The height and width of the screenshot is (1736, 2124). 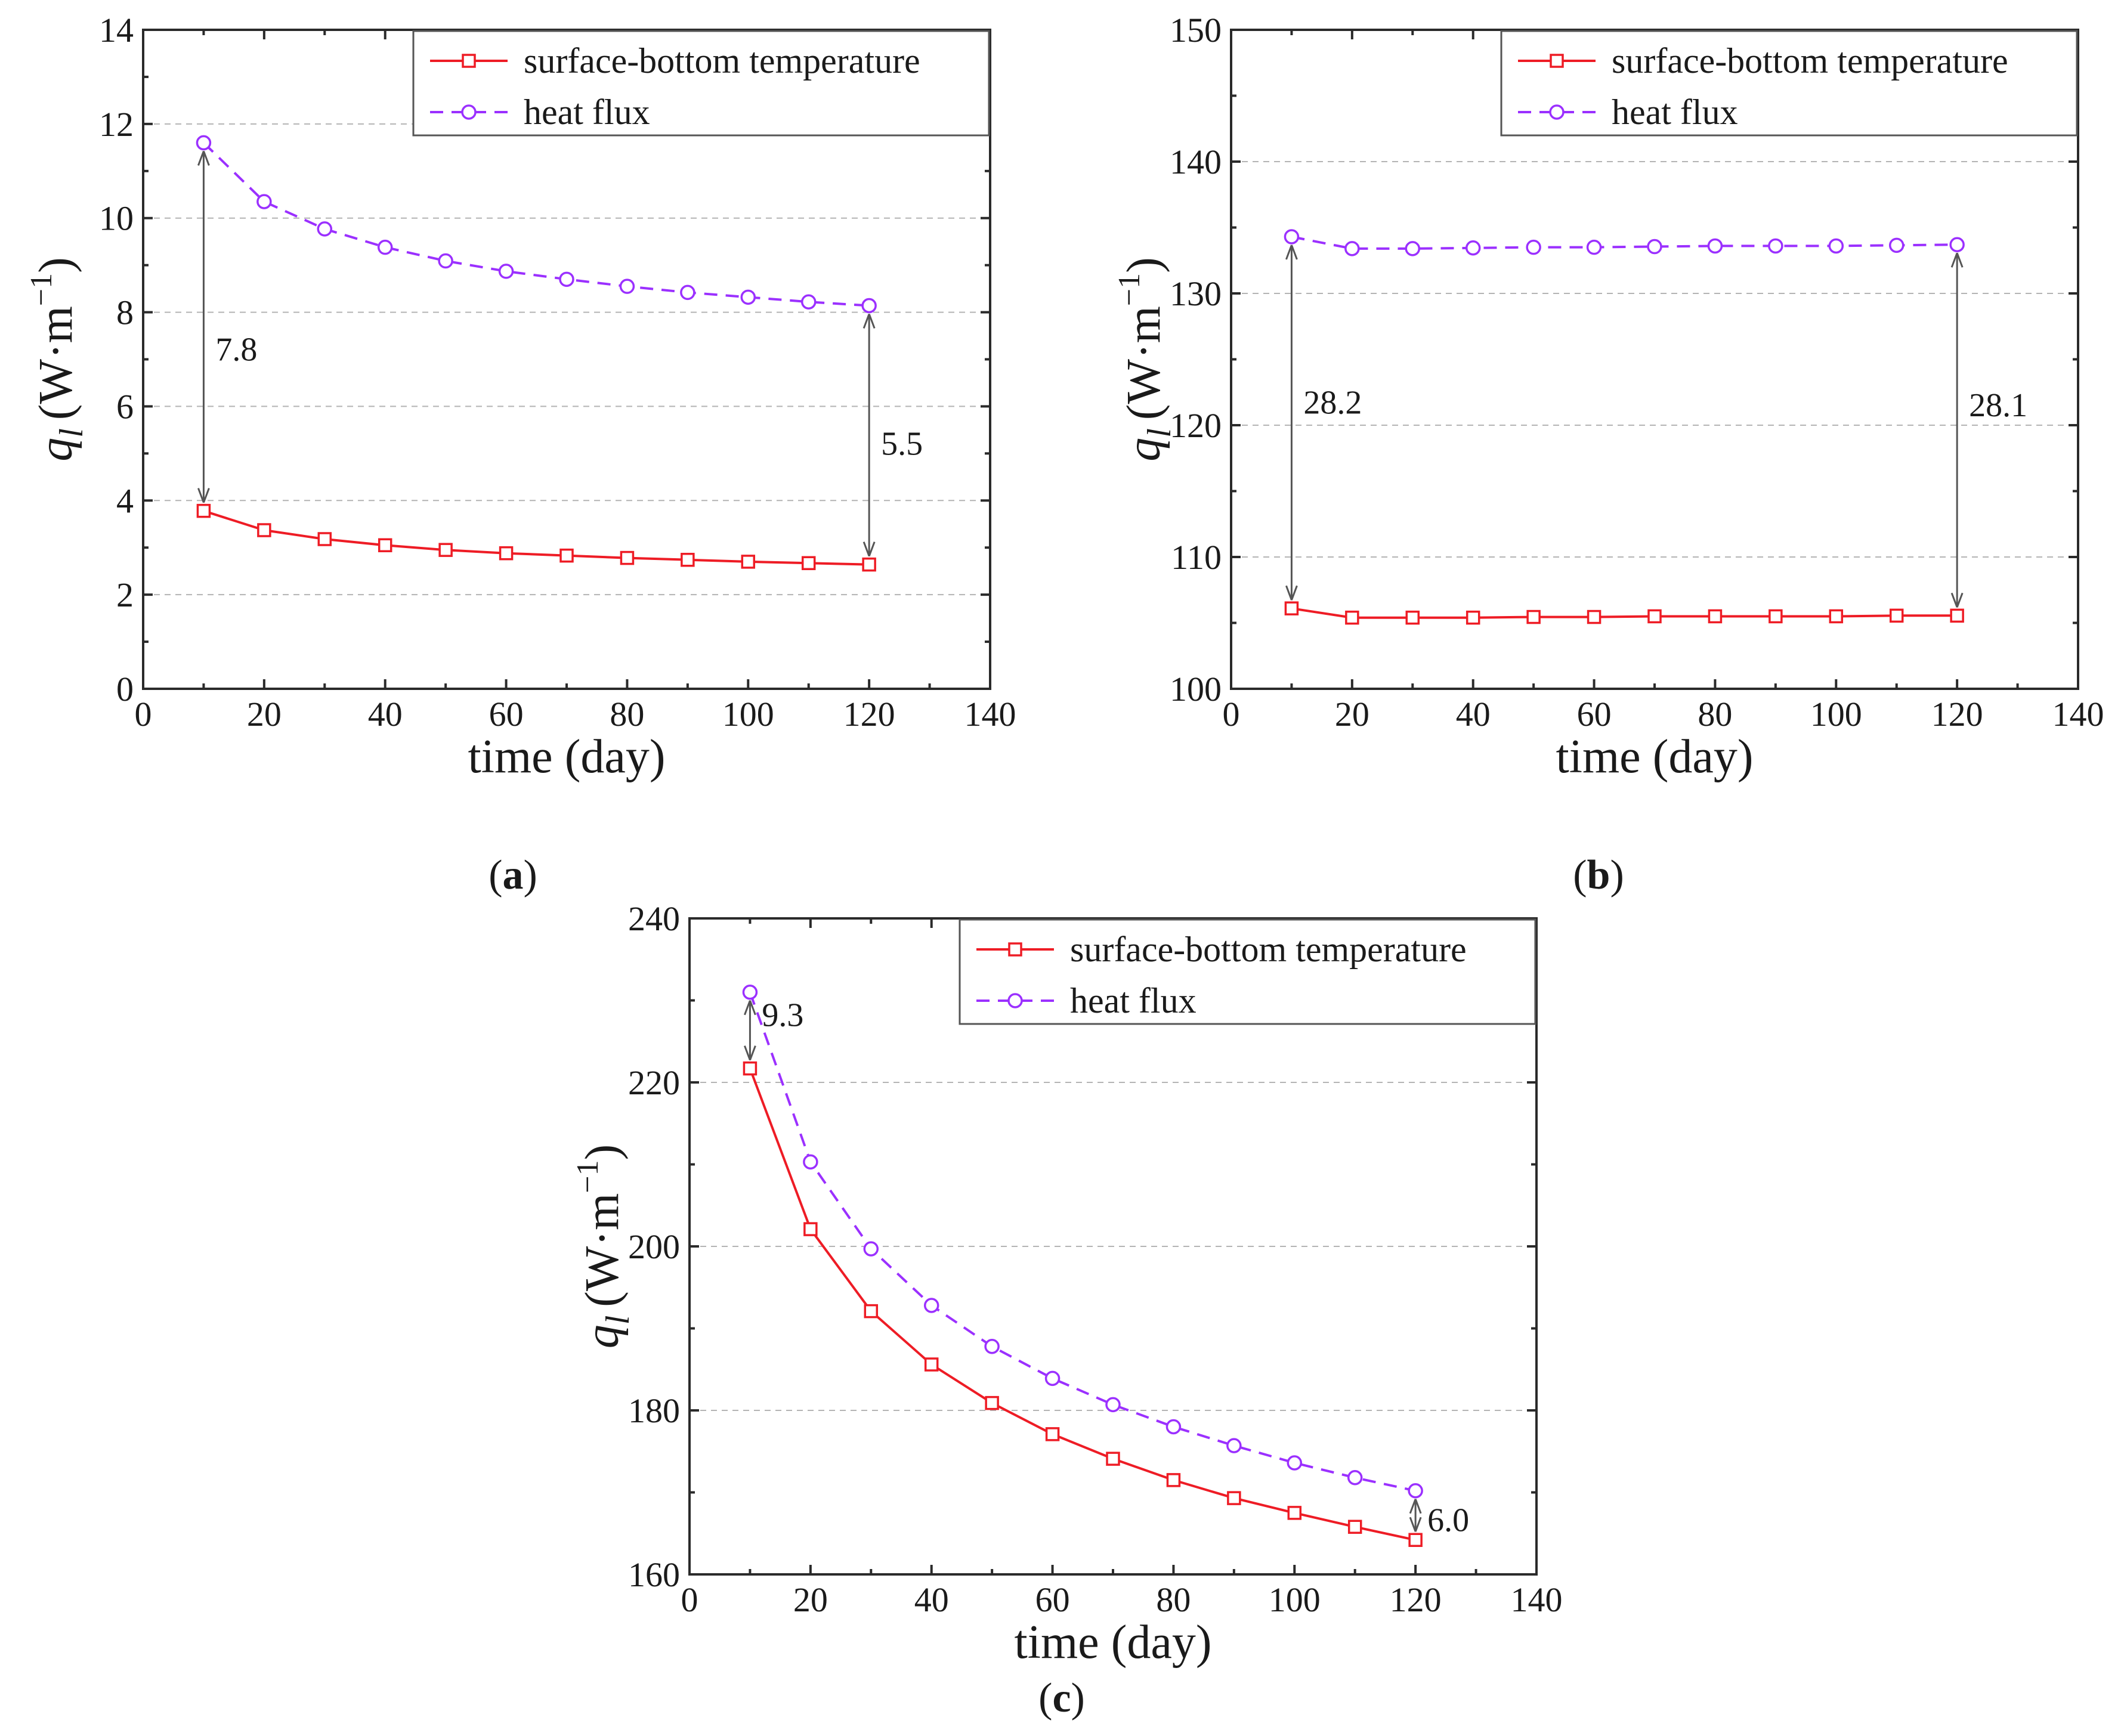 I want to click on x-tick-label: 80, so click(x=627, y=714).